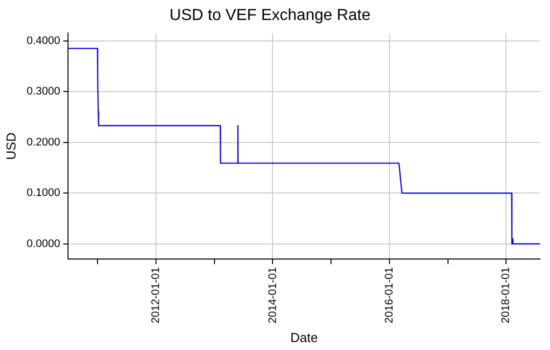 This screenshot has height=350, width=550. Describe the element at coordinates (43, 142) in the screenshot. I see `y-tick-label: 0.2000` at that location.